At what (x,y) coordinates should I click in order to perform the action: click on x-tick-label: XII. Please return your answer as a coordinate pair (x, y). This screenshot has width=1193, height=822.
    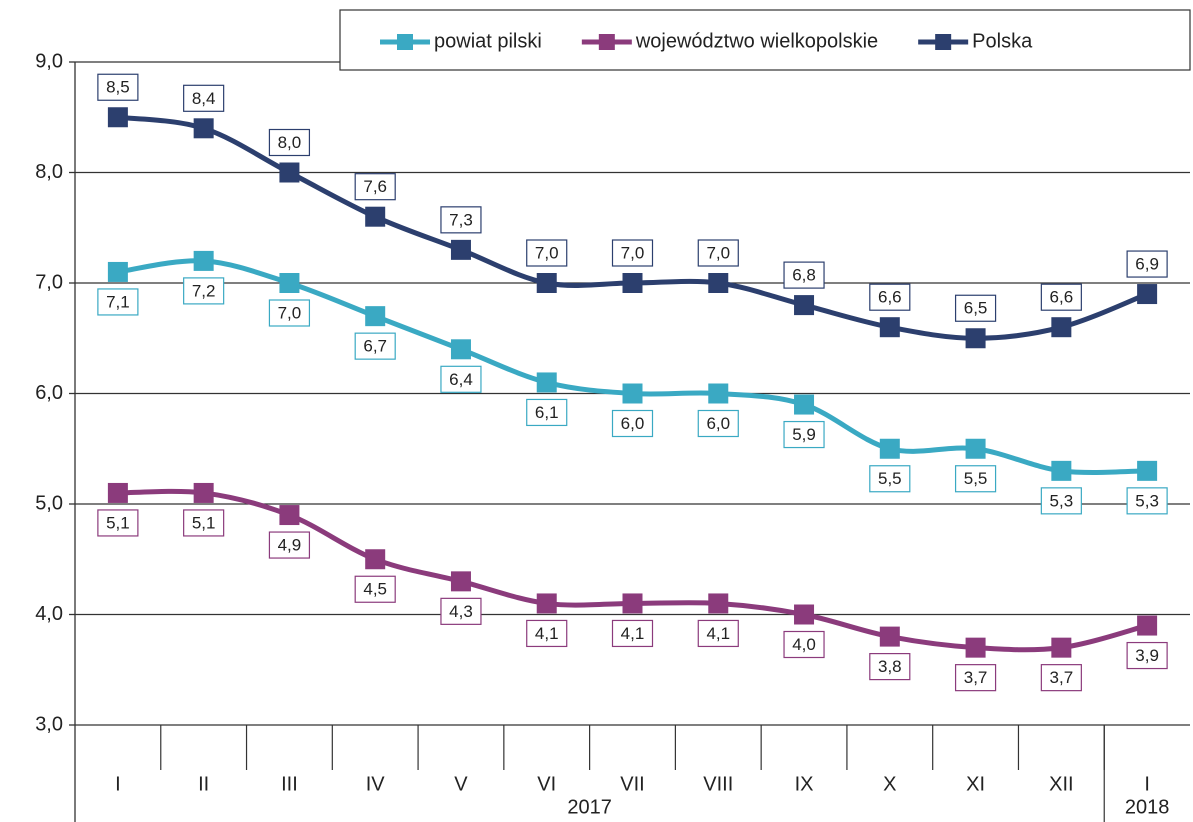
    Looking at the image, I should click on (1061, 784).